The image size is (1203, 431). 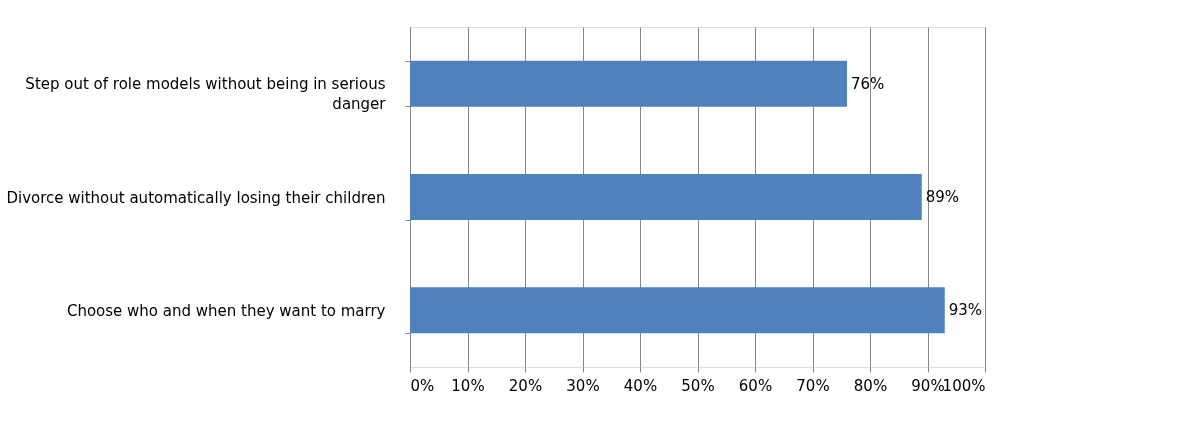 What do you see at coordinates (698, 385) in the screenshot?
I see `x-tick-label: 50%` at bounding box center [698, 385].